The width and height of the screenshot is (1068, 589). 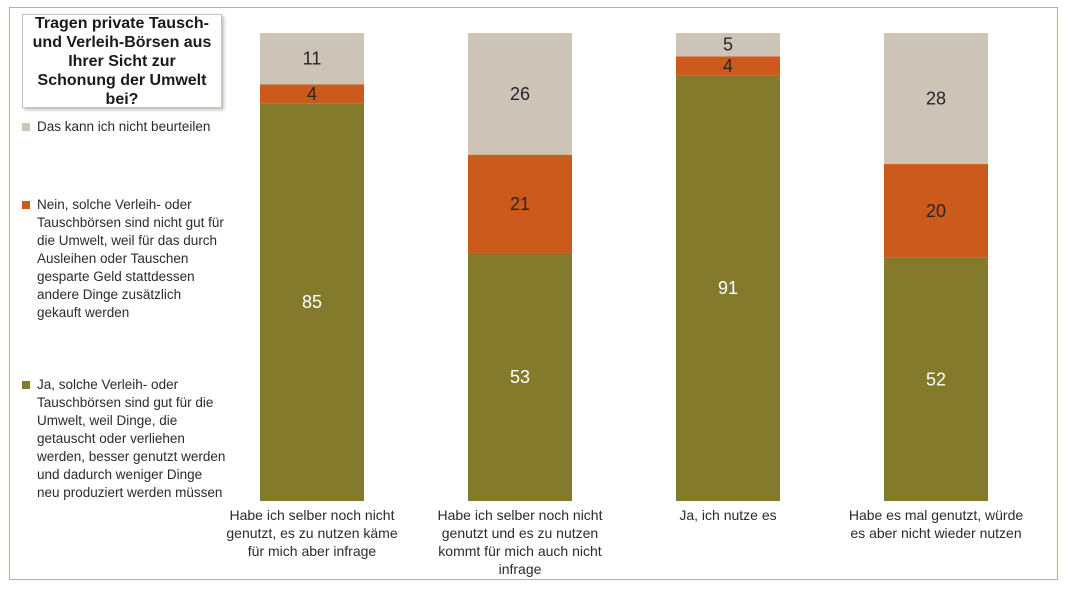 I want to click on bar-segment-uses-it-cannot-judge, so click(x=728, y=45).